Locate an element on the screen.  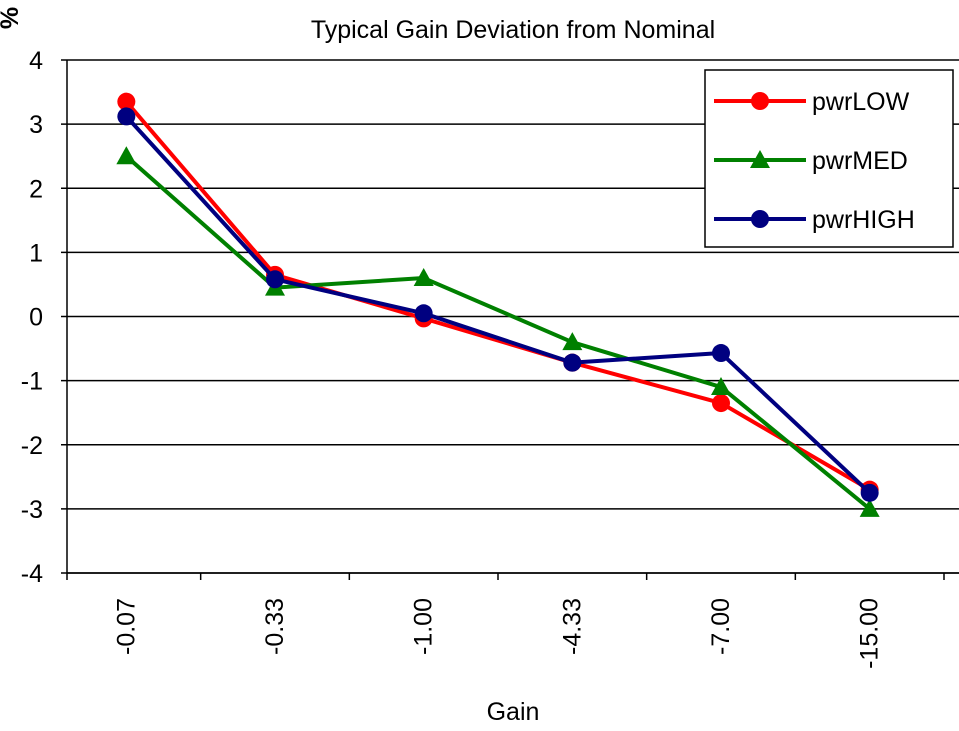
y-tick-label: -3 is located at coordinates (32, 510).